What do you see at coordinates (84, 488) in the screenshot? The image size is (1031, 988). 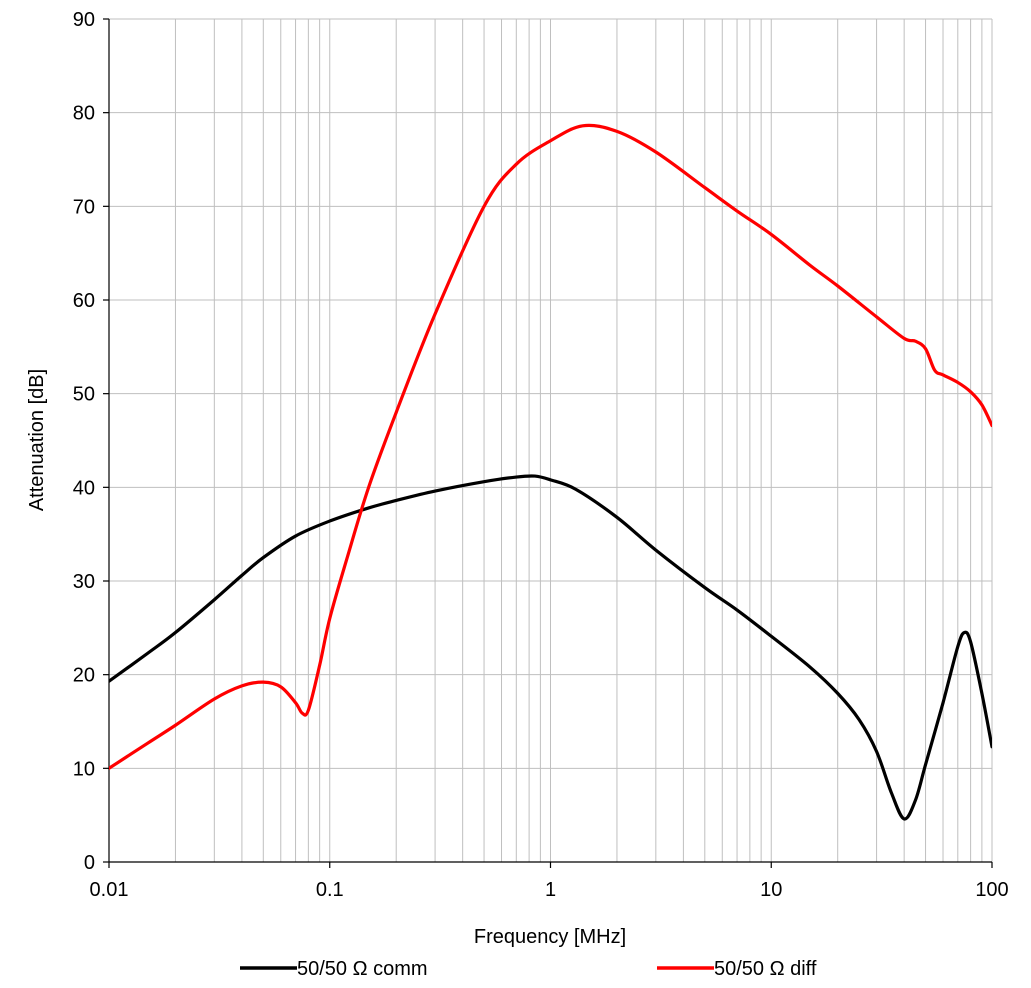 I see `y-tick-label: 40` at bounding box center [84, 488].